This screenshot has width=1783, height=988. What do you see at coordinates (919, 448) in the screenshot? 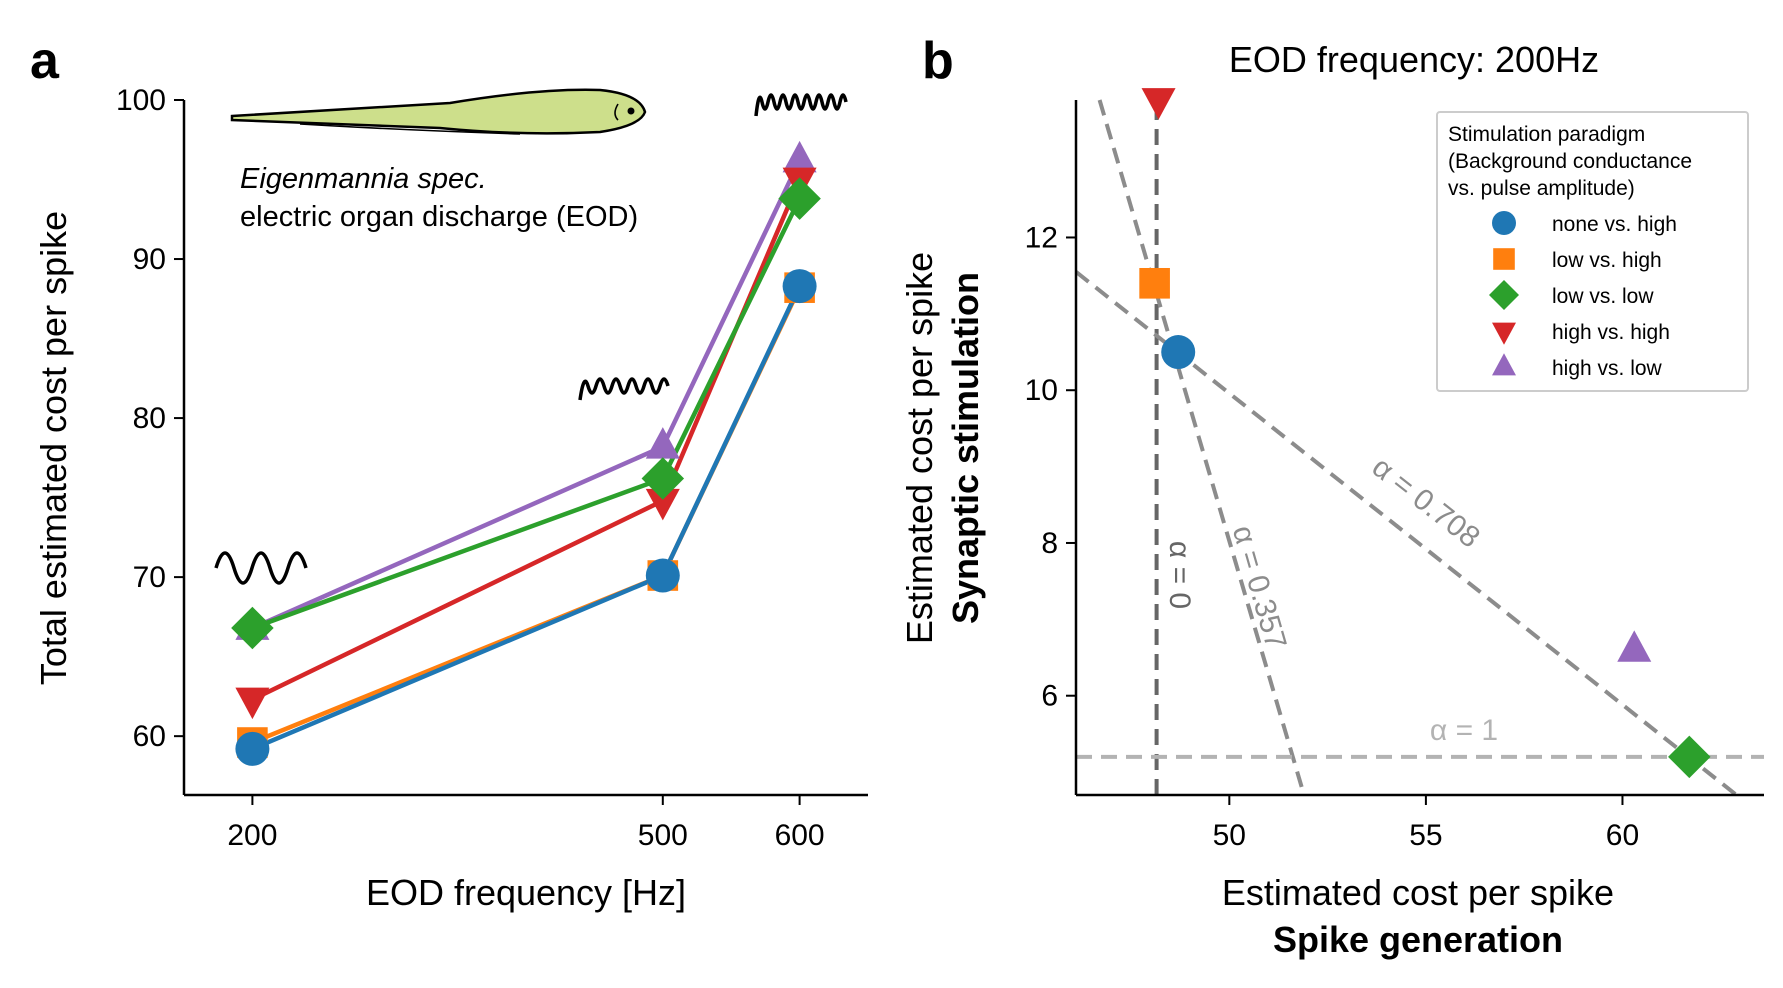
I see `panel-b-ylabel: Estimated cost per spike` at bounding box center [919, 448].